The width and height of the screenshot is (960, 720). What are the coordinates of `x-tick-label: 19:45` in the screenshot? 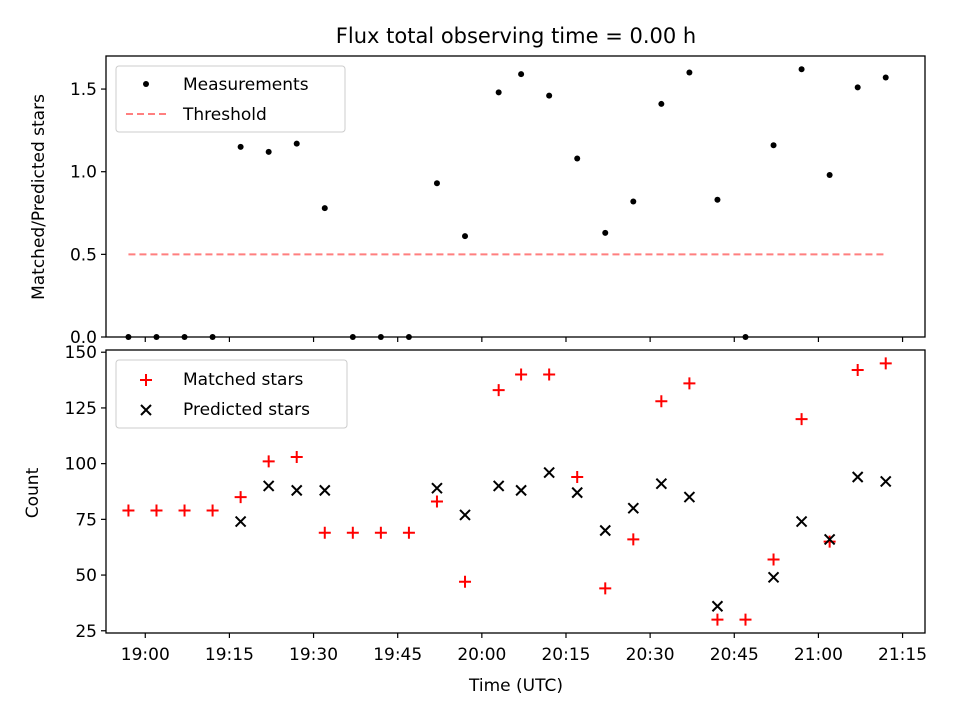 It's located at (397, 655).